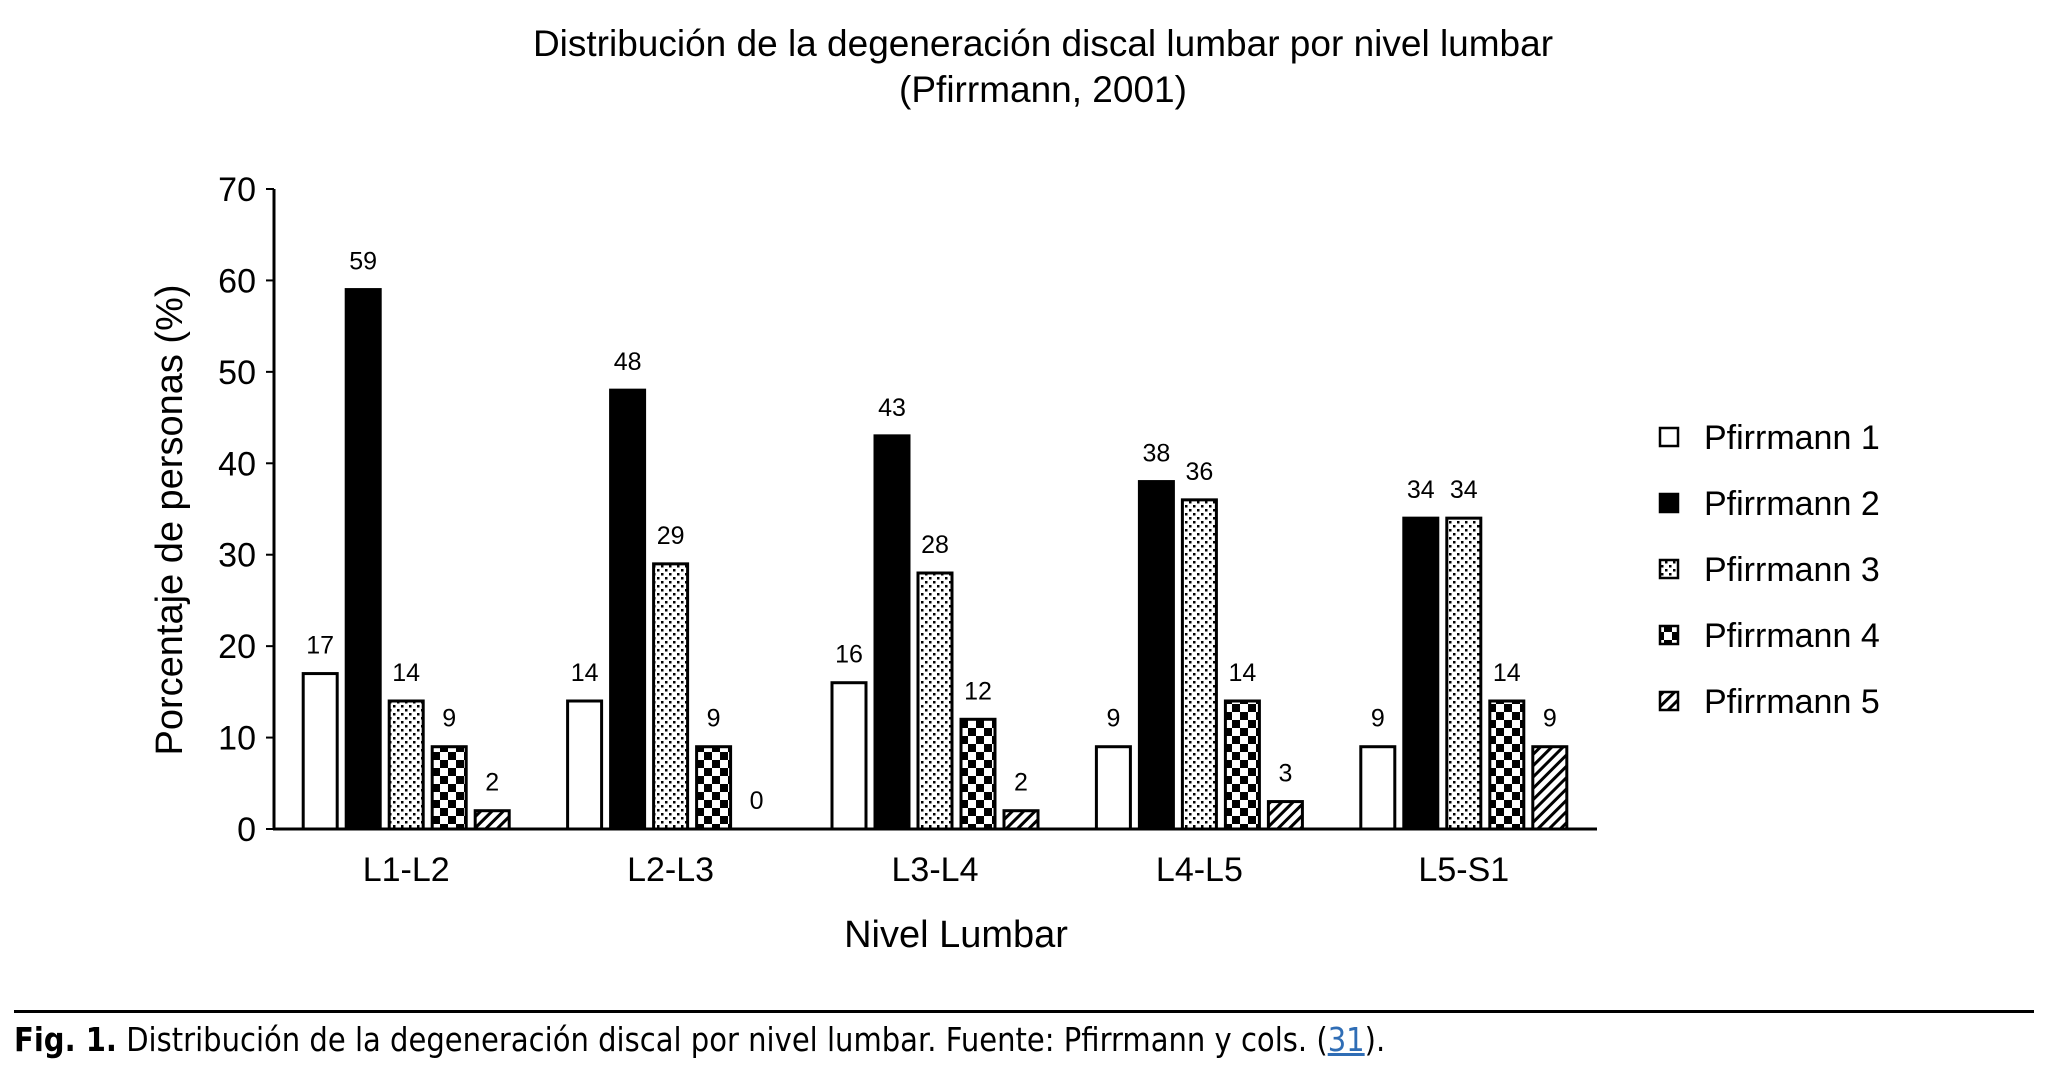 The image size is (2048, 1072). Describe the element at coordinates (849, 655) in the screenshot. I see `data-label: 16` at that location.